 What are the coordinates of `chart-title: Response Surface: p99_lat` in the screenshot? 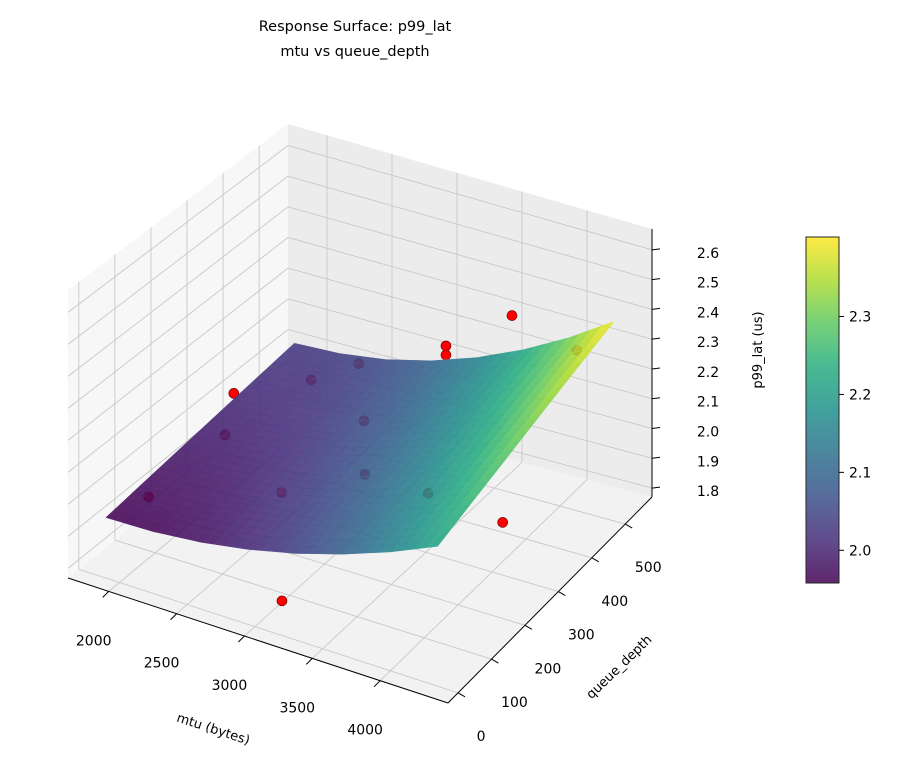 It's located at (355, 27).